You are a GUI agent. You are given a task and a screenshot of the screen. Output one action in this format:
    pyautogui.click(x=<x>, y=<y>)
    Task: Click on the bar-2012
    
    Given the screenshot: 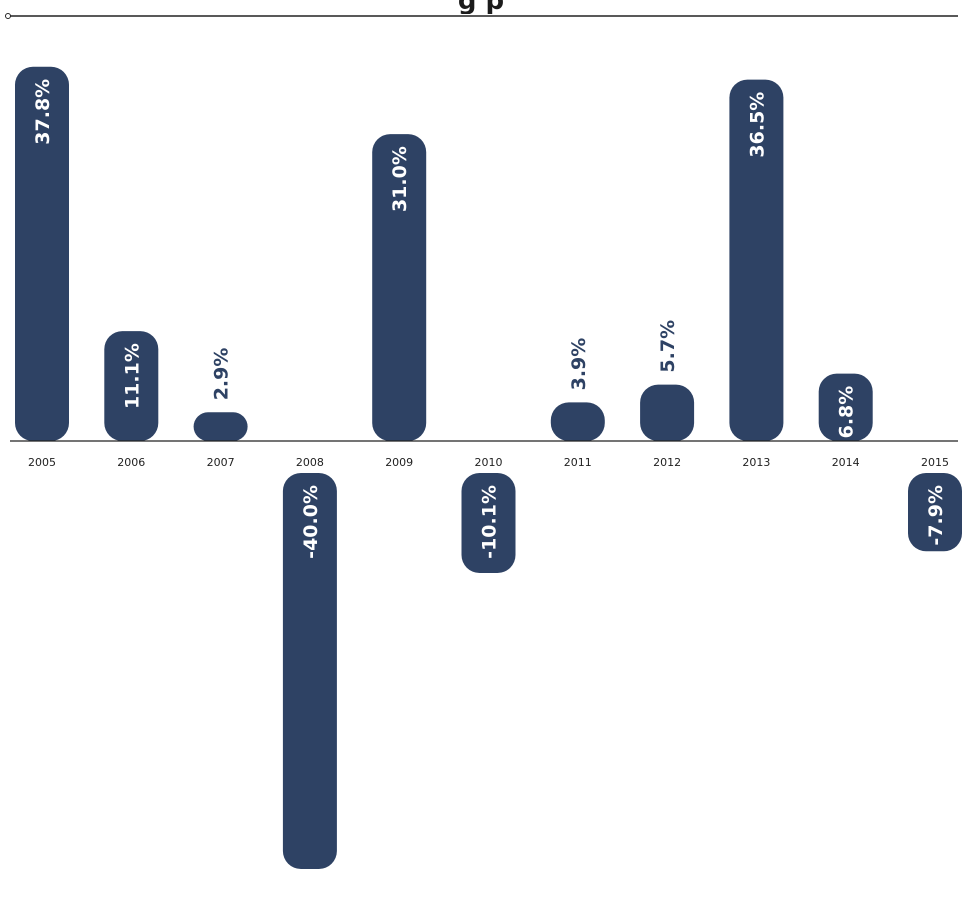 What is the action you would take?
    pyautogui.click(x=667, y=412)
    